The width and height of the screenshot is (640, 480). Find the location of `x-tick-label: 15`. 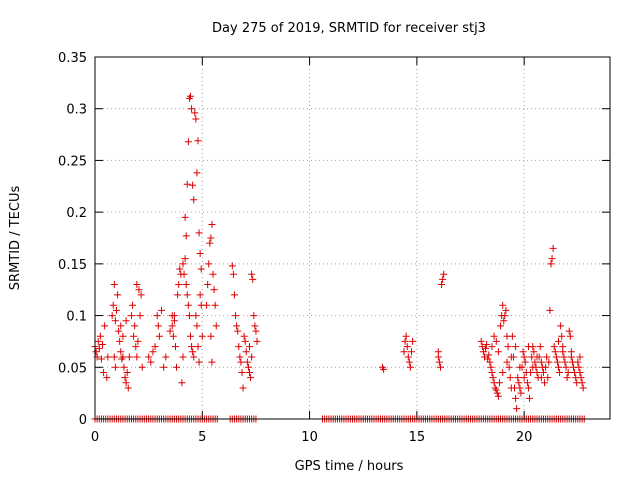

x-tick-label: 15 is located at coordinates (417, 437).